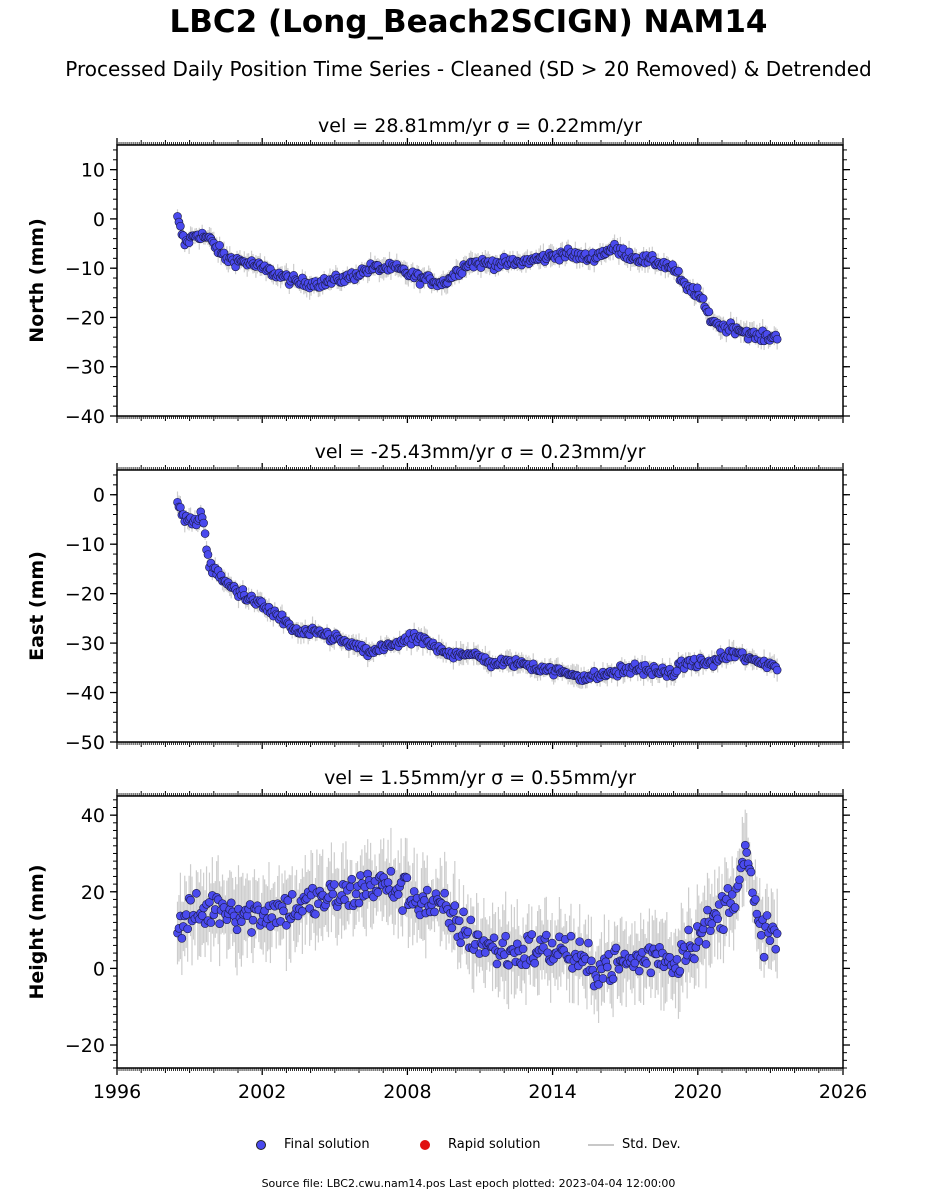 This screenshot has height=1200, width=937. Describe the element at coordinates (262, 1092) in the screenshot. I see `x-tick-label: 2002` at that location.